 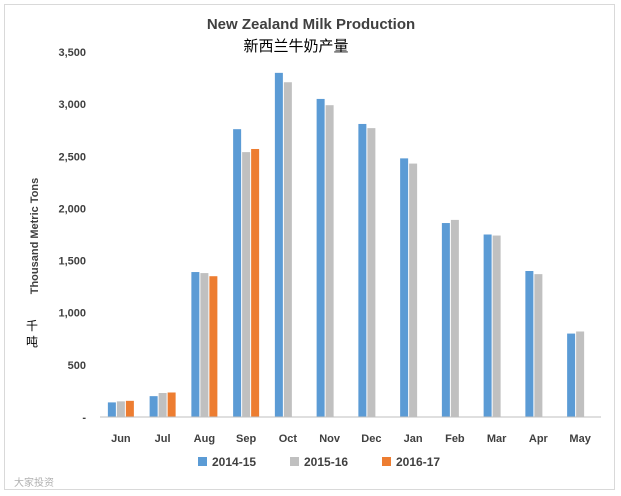 I want to click on y-ticks: - 500 1,000 1,500 2,000 2,500 3,000 3,500, so click(x=72, y=235).